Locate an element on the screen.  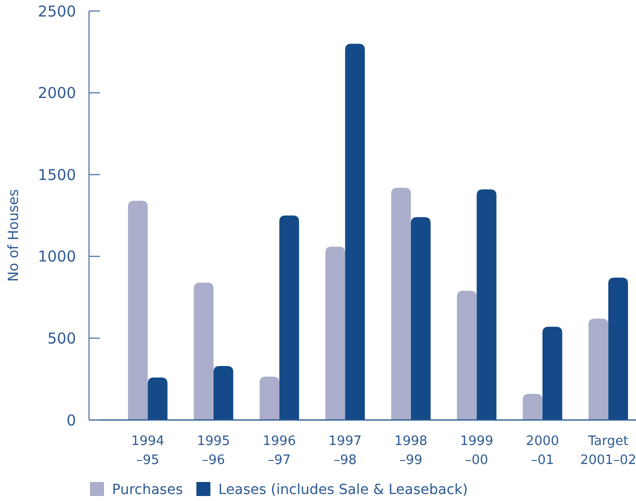
legend-label: Purchases is located at coordinates (147, 490).